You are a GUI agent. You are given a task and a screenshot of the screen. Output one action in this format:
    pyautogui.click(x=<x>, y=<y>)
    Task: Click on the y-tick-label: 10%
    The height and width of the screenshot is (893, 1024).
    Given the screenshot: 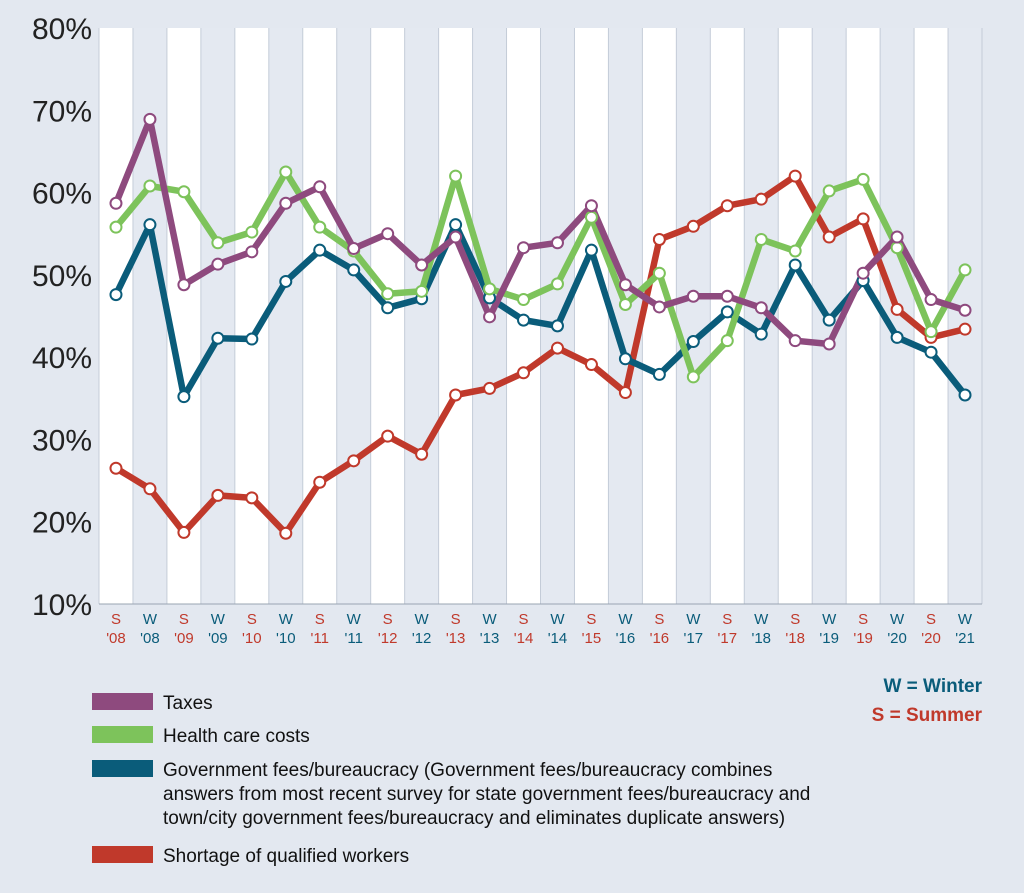 What is the action you would take?
    pyautogui.click(x=62, y=605)
    